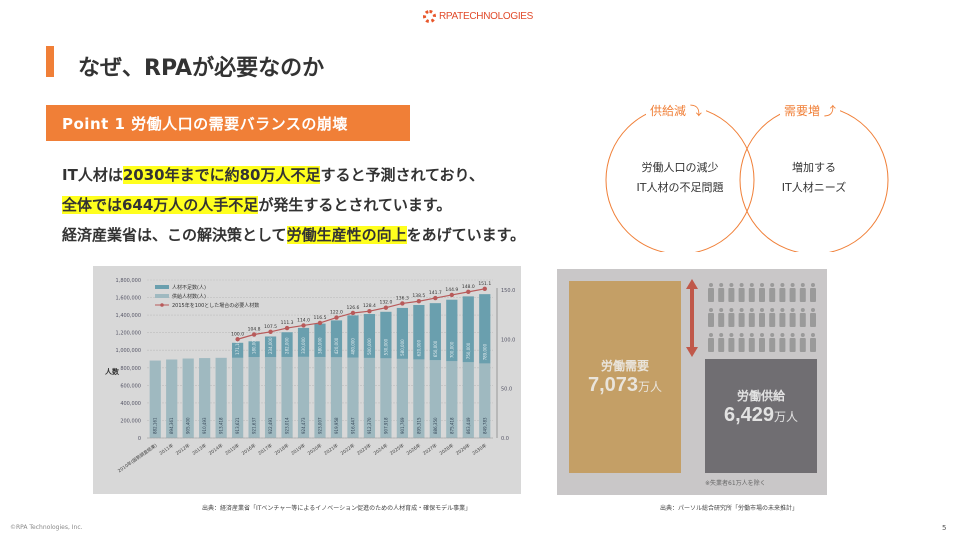  Describe the element at coordinates (369, 425) in the screenshot. I see `bar-supply-label: 912,370` at that location.